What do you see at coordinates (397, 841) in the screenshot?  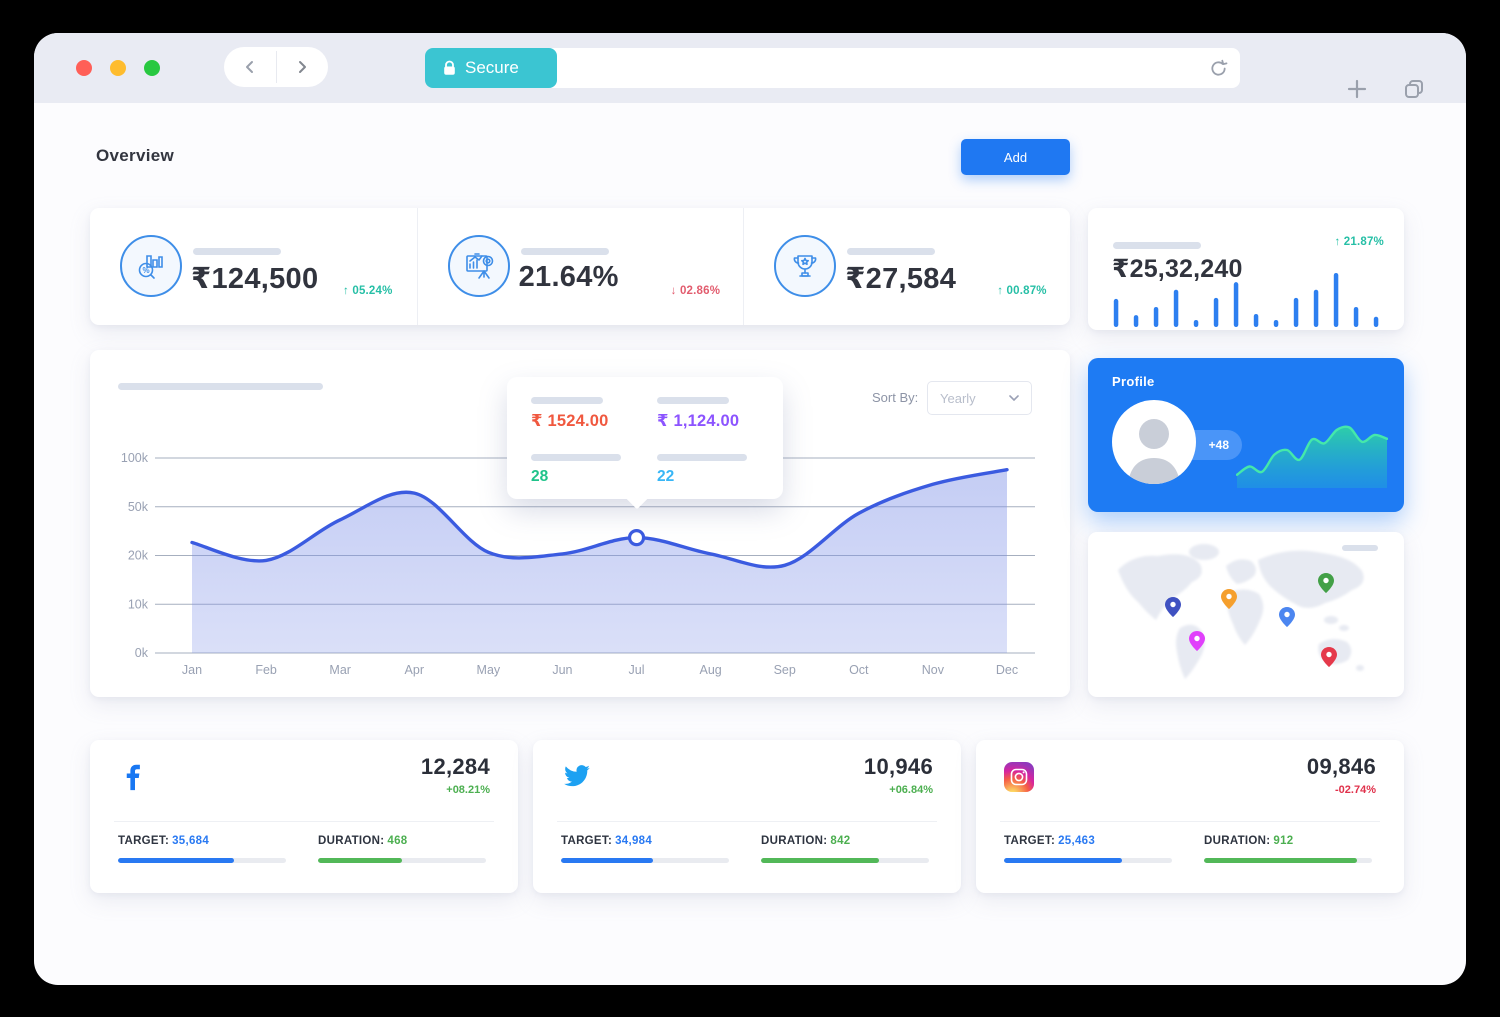 I see `duration-value: 468` at bounding box center [397, 841].